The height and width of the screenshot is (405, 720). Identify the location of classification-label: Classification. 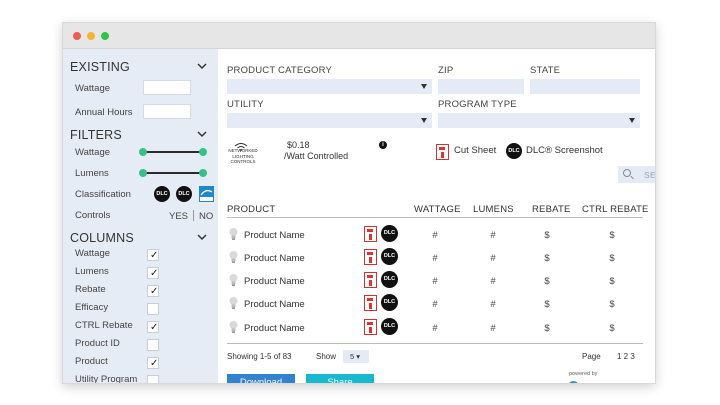
(103, 194).